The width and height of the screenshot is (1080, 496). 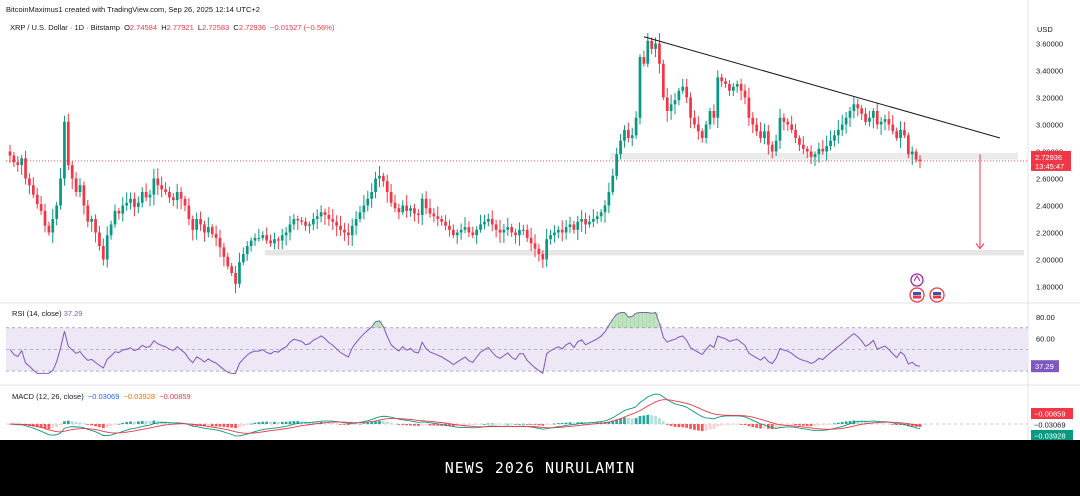 I want to click on footer-text: NEWS 2026 NURULAMIN, so click(x=540, y=468).